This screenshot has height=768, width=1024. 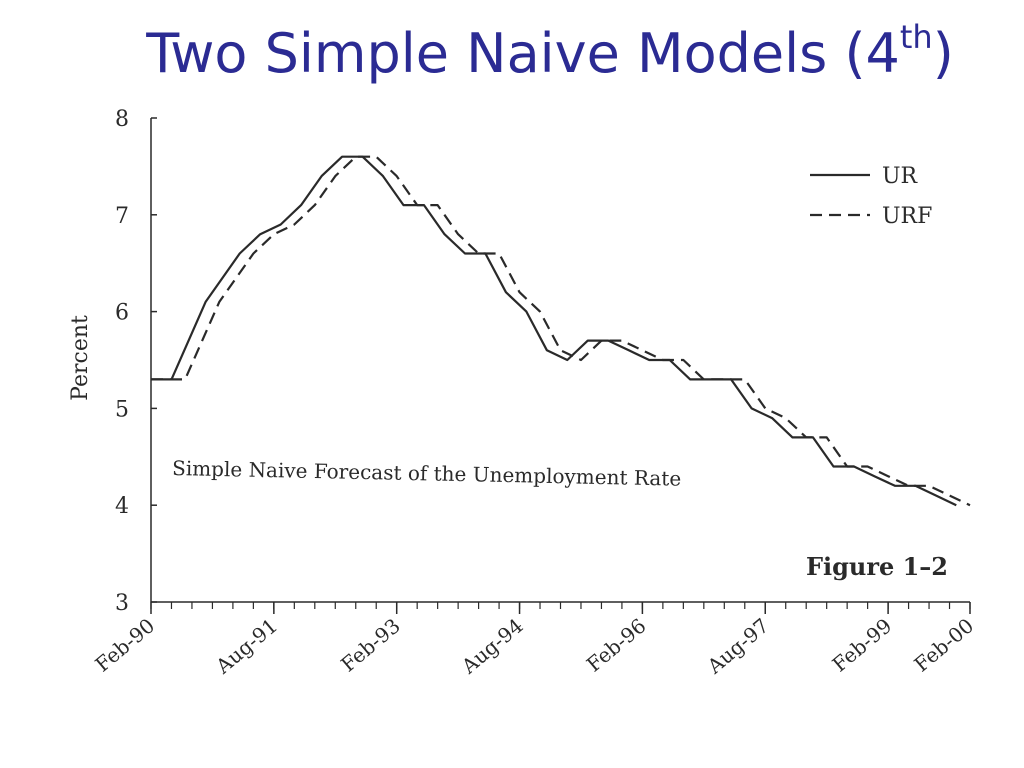 What do you see at coordinates (877, 566) in the screenshot?
I see `figure-label: Figure 1–2` at bounding box center [877, 566].